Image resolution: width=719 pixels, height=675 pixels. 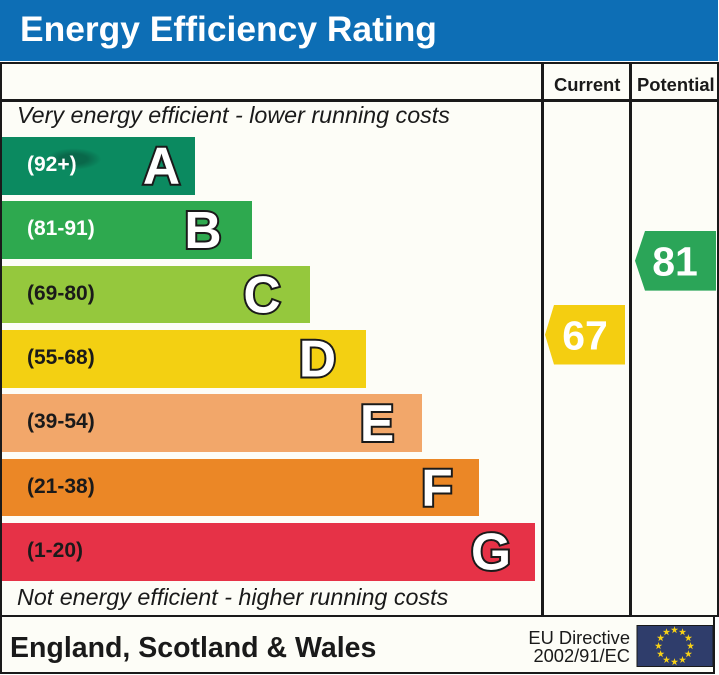 I want to click on svg-text: F, so click(x=436, y=487).